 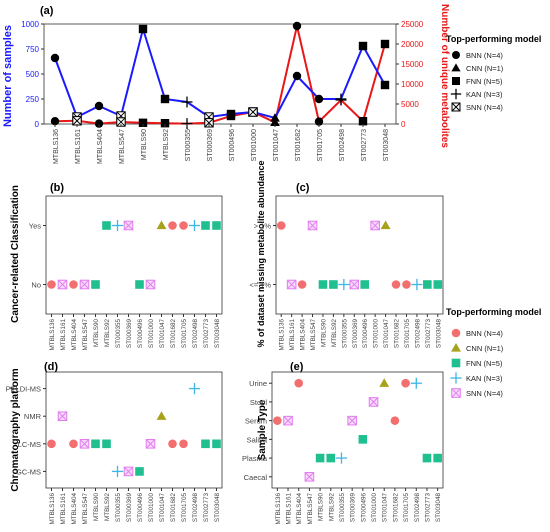 What do you see at coordinates (363, 508) in the screenshot?
I see `panel-e-x-tick-label: ST000496` at bounding box center [363, 508].